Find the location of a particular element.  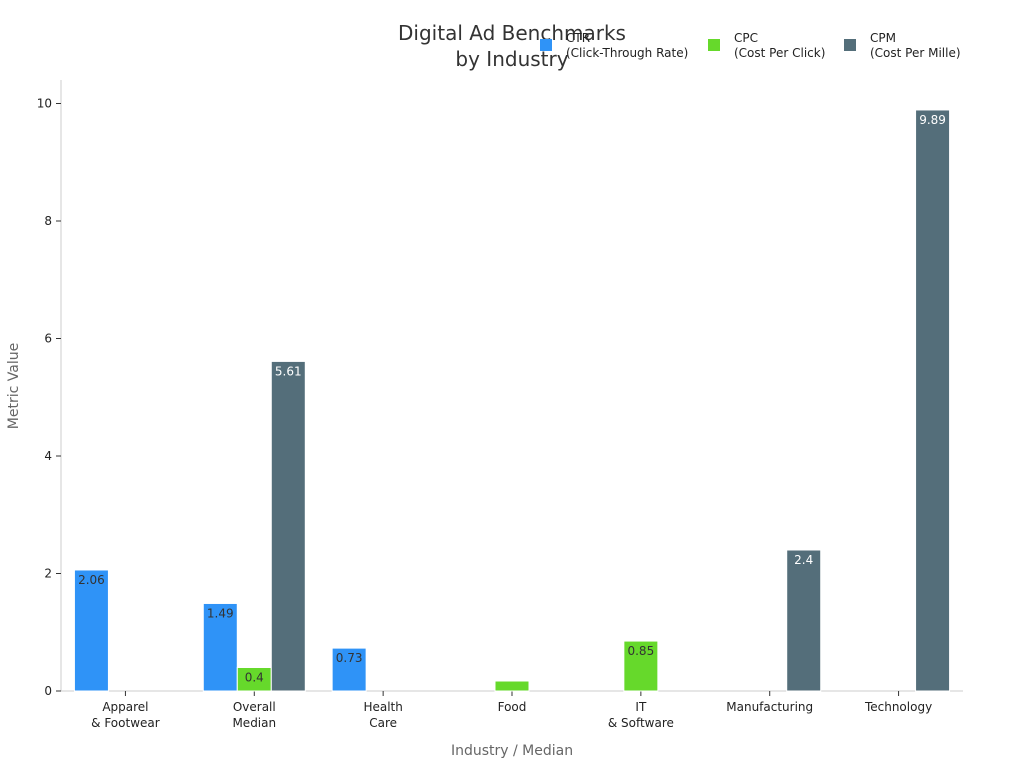

legend-entry: CPC(Cost Per Click) is located at coordinates (766, 45).